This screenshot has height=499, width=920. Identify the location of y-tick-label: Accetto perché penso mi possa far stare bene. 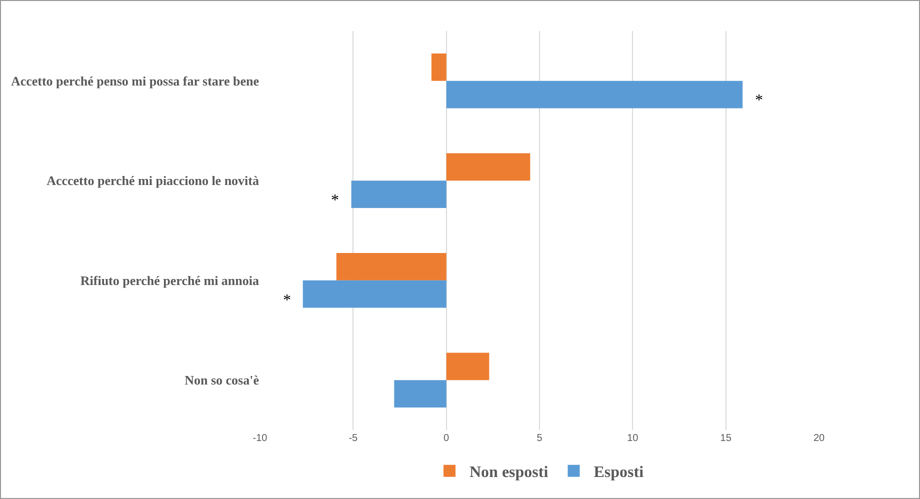
(135, 80).